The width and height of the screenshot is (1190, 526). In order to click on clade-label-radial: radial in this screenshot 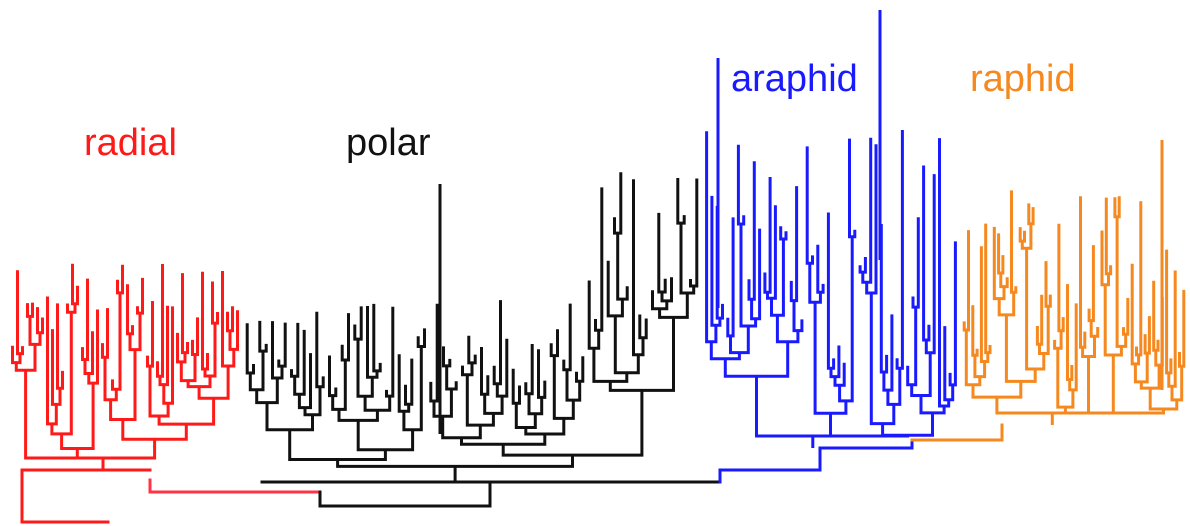, I will do `click(130, 143)`.